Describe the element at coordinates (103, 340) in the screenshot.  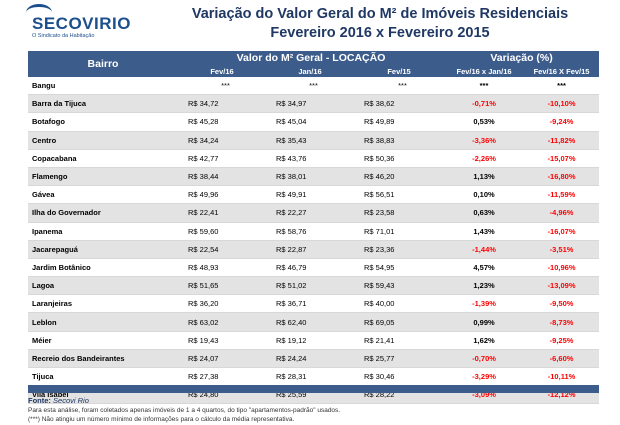
I see `bairro-cell: Méier` at that location.